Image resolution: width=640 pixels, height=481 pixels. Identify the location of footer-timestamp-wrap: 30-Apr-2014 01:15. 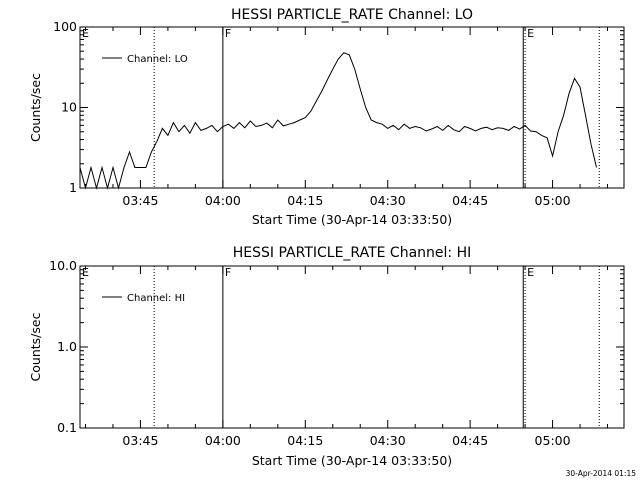
(588, 472).